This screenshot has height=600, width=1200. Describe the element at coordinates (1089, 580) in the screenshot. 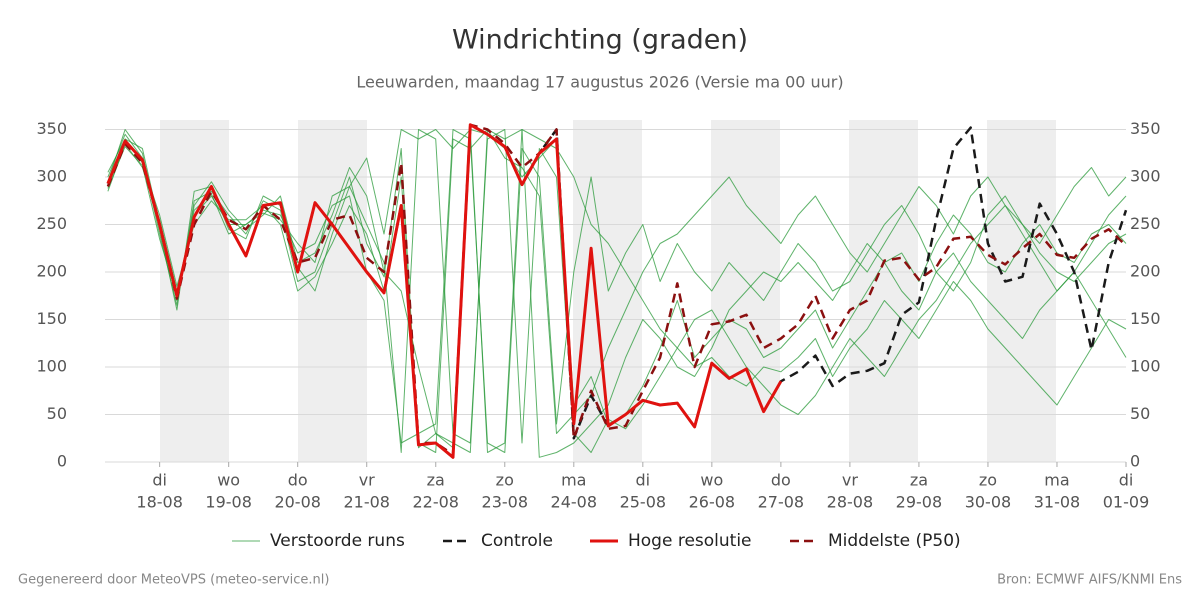

I see `footer-right: Bron: ECMWF AIFS/KNMI Ens` at that location.